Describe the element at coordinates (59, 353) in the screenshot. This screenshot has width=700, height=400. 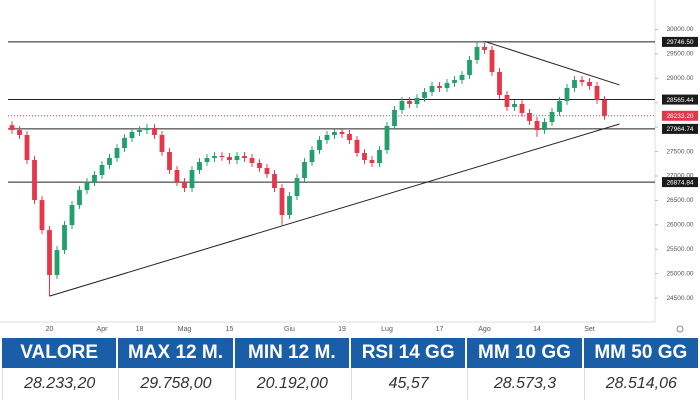
I see `table-header: VALORE` at that location.